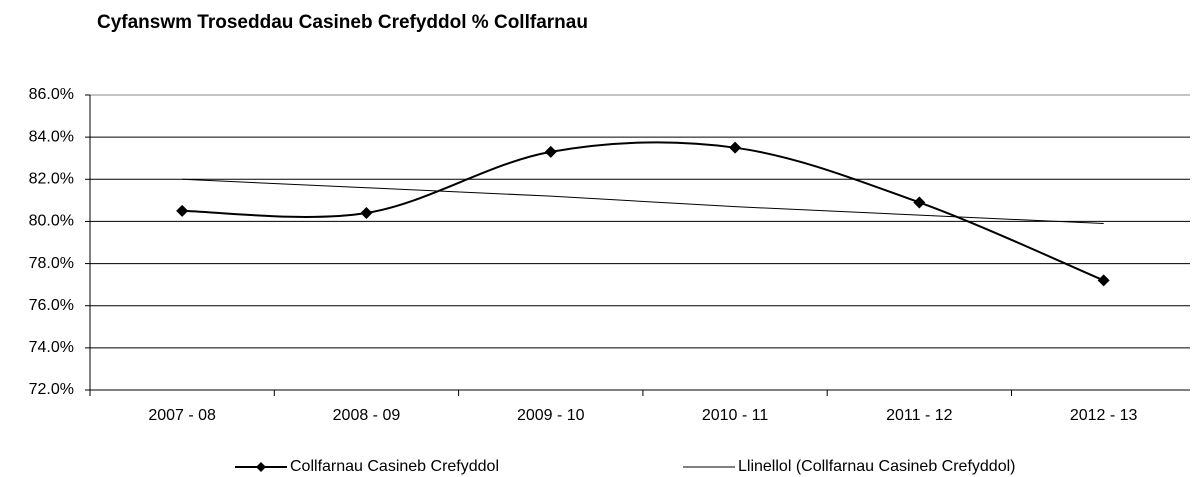  Describe the element at coordinates (1104, 415) in the screenshot. I see `x-tick-label: 2012 - 13` at that location.